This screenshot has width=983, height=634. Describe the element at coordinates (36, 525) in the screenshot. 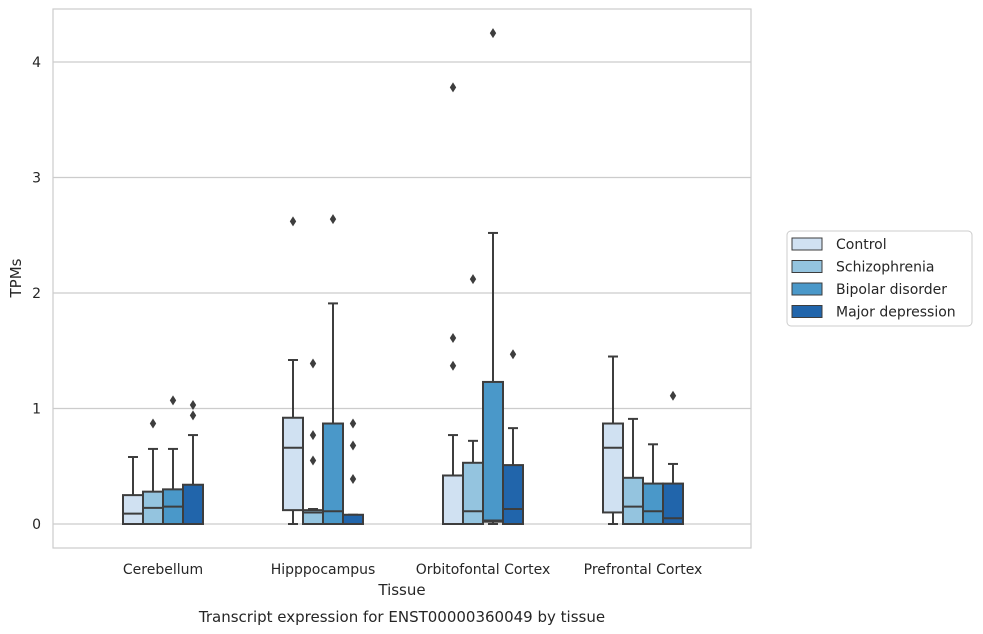

I see `y-tick-label-0: 0` at that location.